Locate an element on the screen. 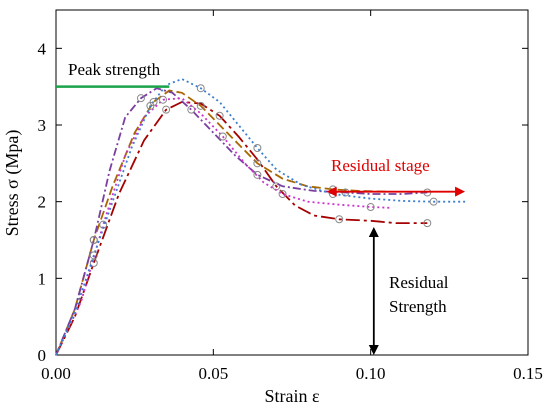  x-tick-label: 0.15 is located at coordinates (528, 373).